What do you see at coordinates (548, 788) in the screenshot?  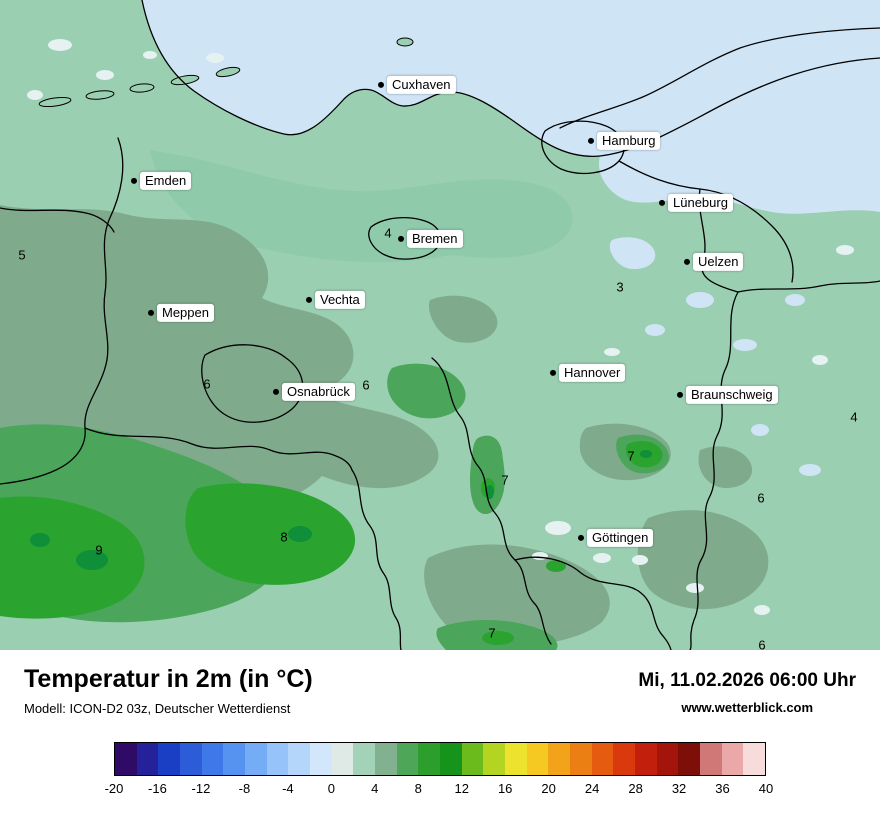 I see `colorbar-tick-label: 20` at bounding box center [548, 788].